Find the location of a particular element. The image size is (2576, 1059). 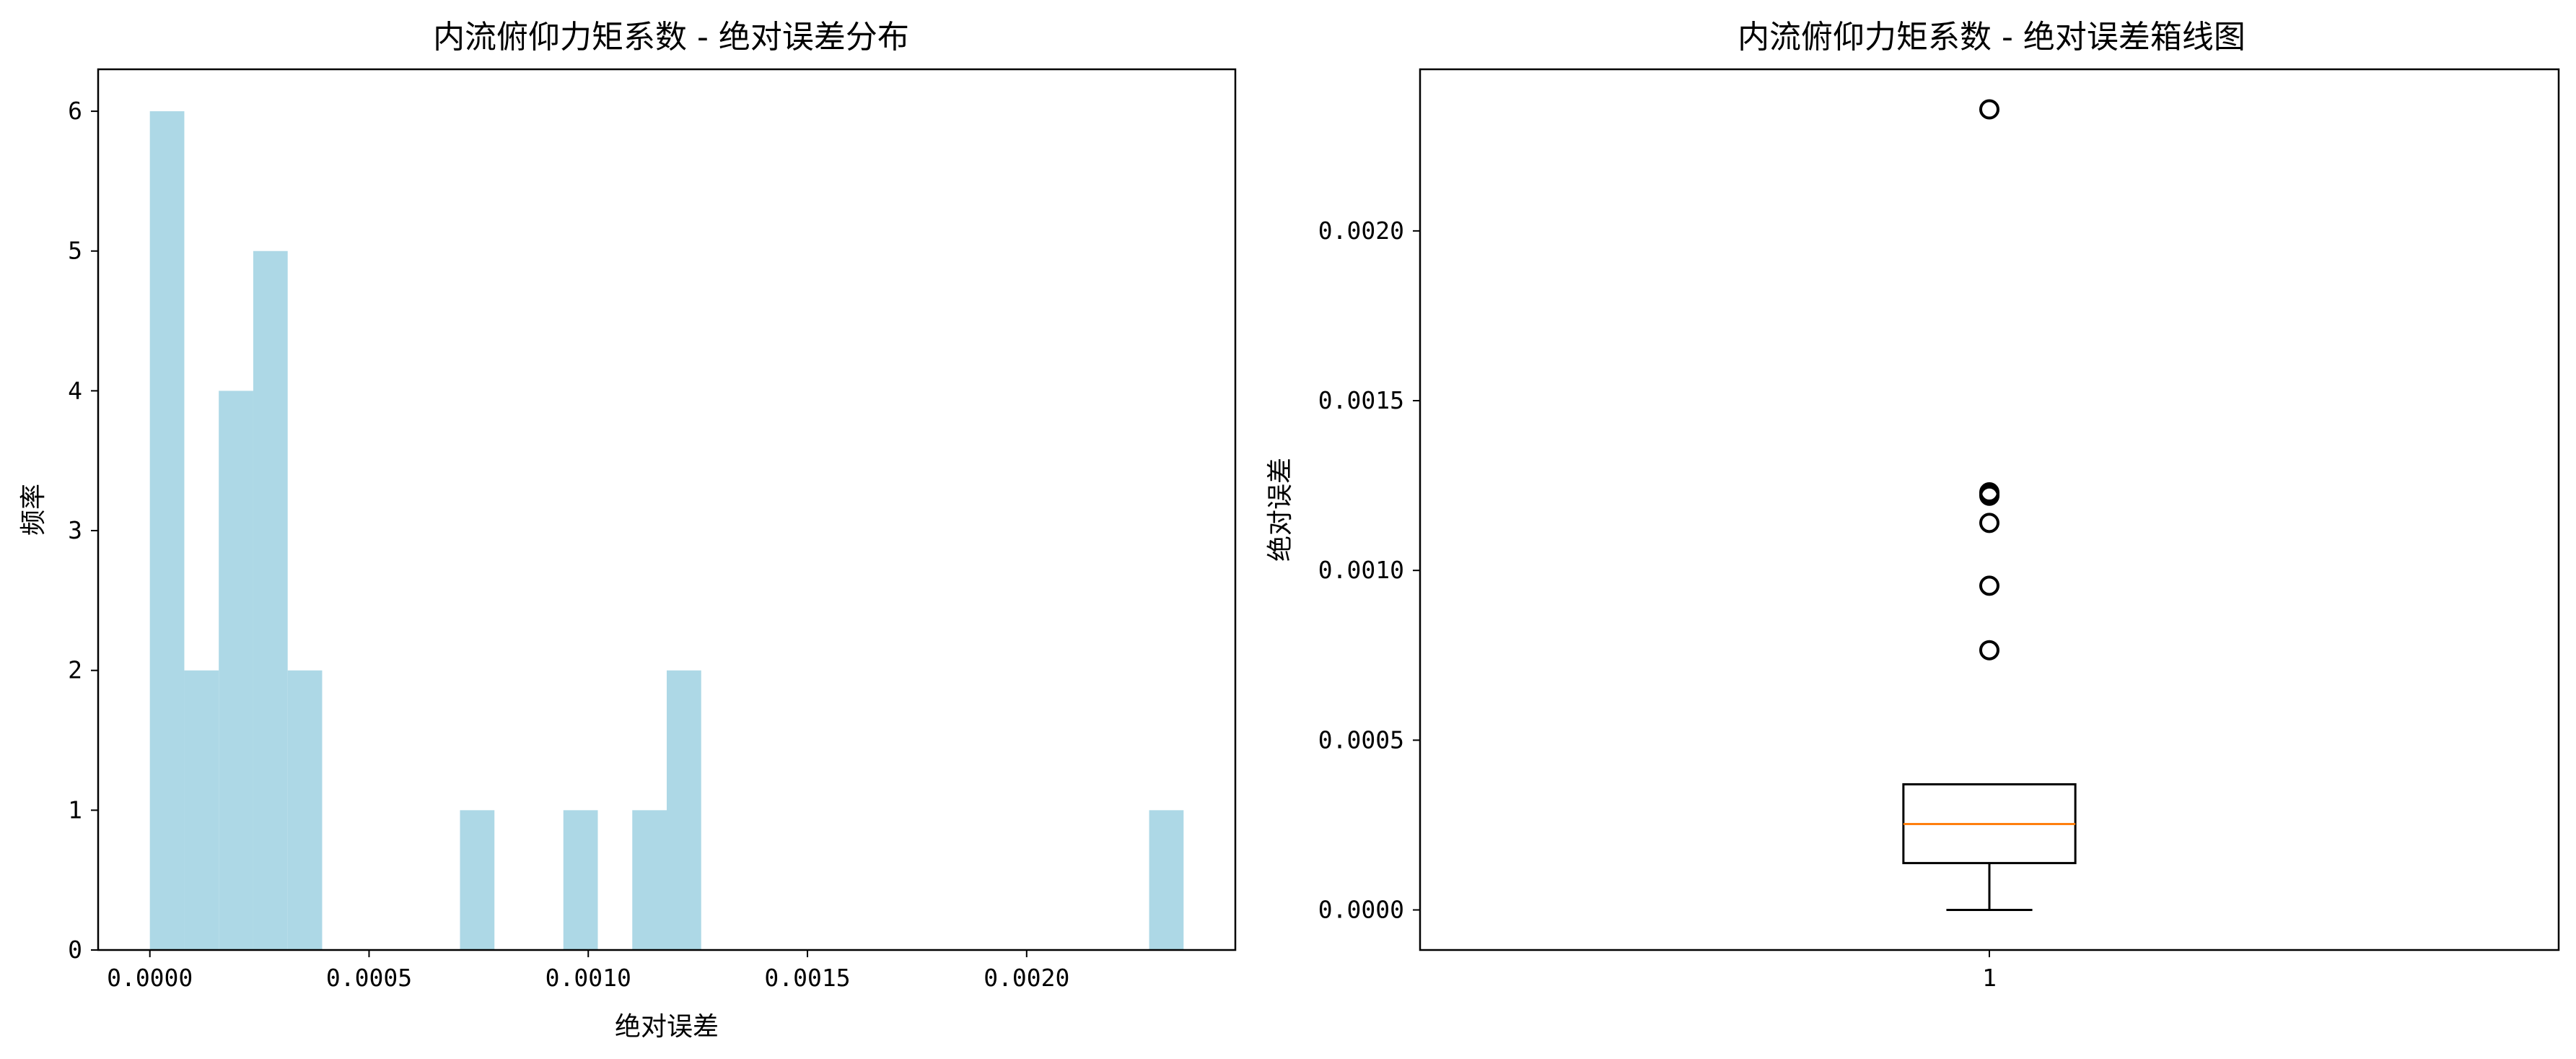

x-tick-label: 1 is located at coordinates (1989, 978).